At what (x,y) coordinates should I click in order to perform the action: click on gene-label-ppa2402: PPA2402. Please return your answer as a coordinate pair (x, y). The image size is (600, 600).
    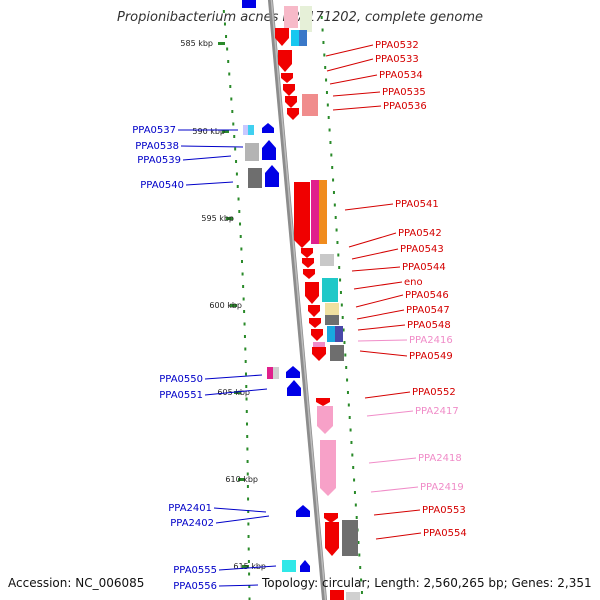
    Looking at the image, I should click on (192, 523).